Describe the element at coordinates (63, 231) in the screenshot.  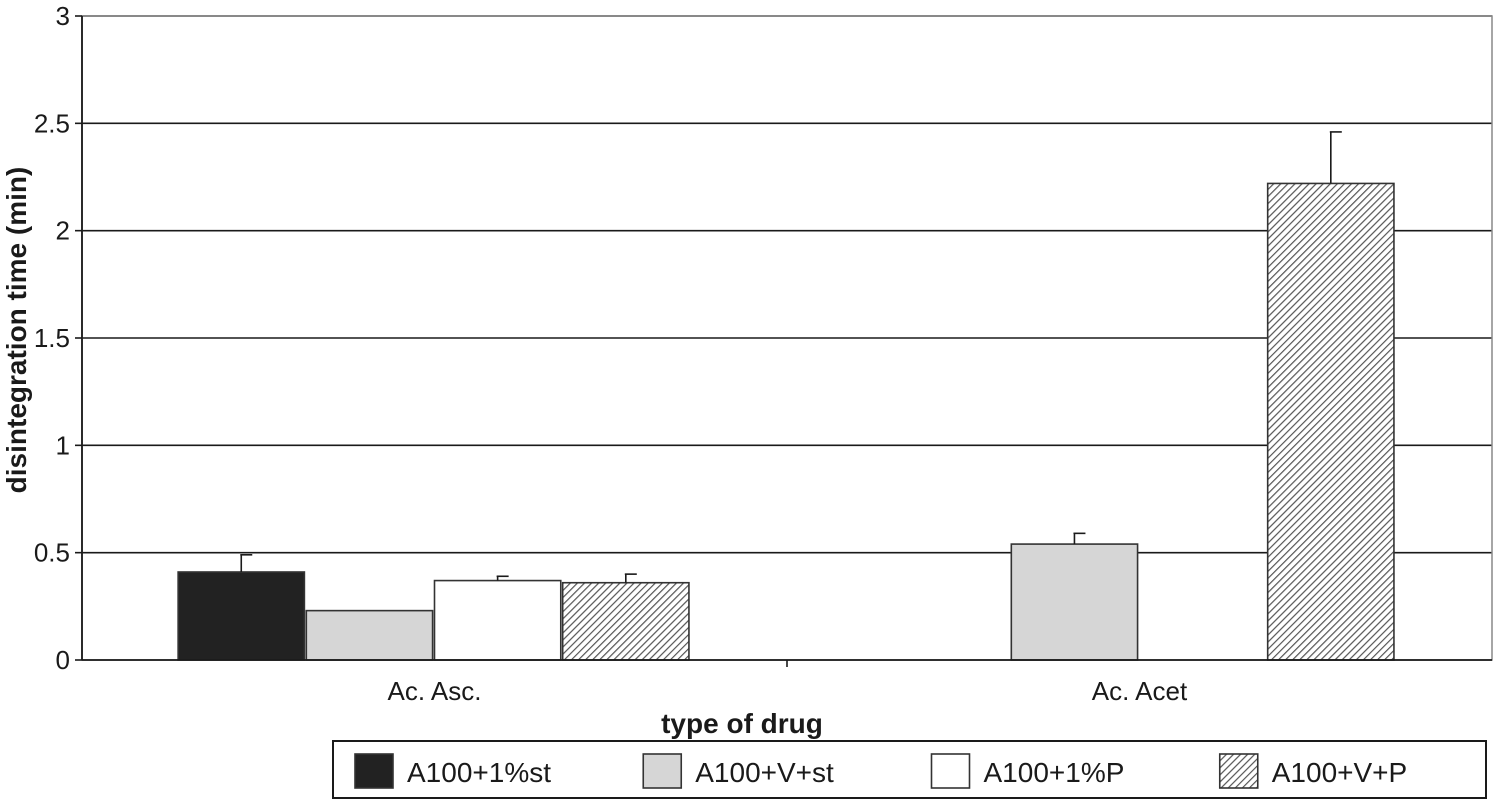
I see `y-tick-label: 2` at that location.